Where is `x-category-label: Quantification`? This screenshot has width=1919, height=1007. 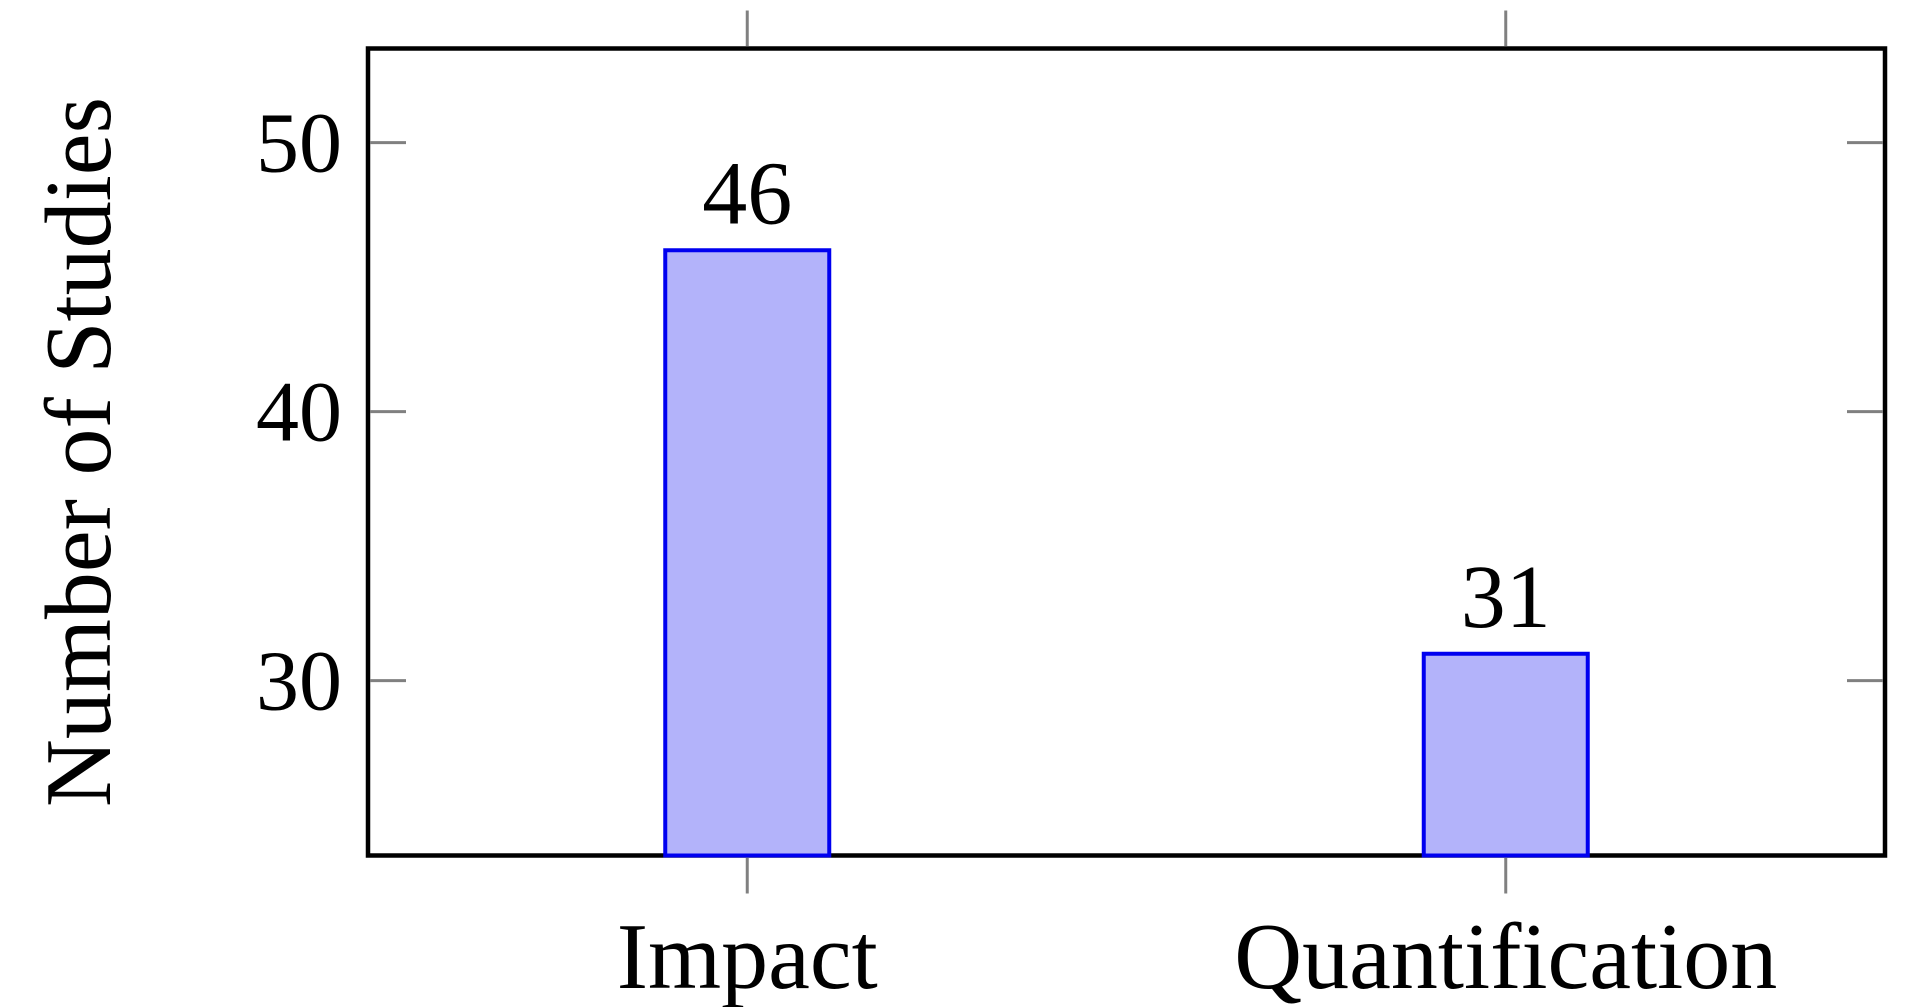
x-category-label: Quantification is located at coordinates (1505, 956).